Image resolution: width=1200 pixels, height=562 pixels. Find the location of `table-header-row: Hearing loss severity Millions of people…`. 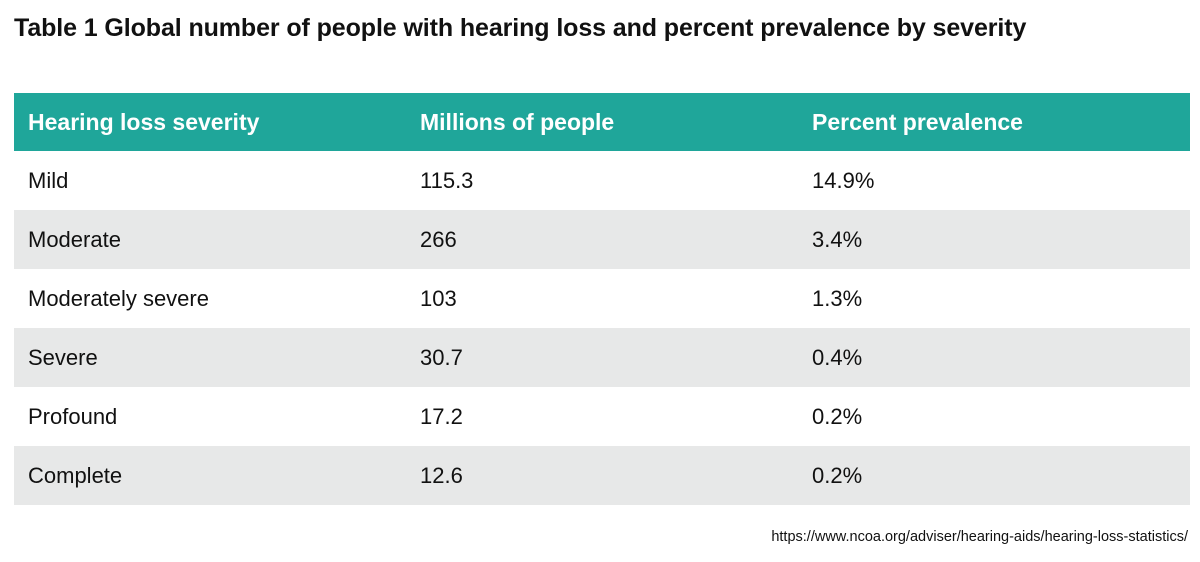

table-header-row: Hearing loss severity Millions of people… is located at coordinates (602, 122).